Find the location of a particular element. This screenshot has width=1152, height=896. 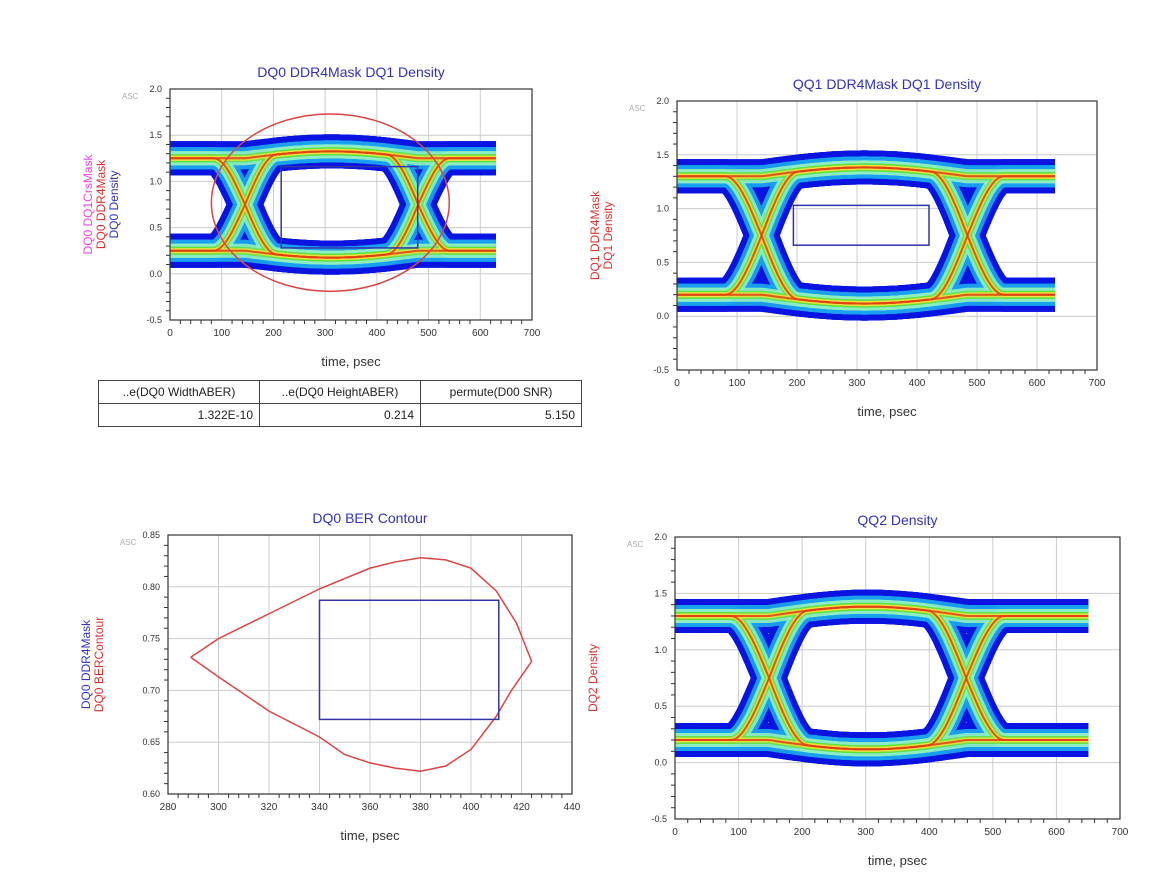

x-tick-label: 320 is located at coordinates (269, 807).